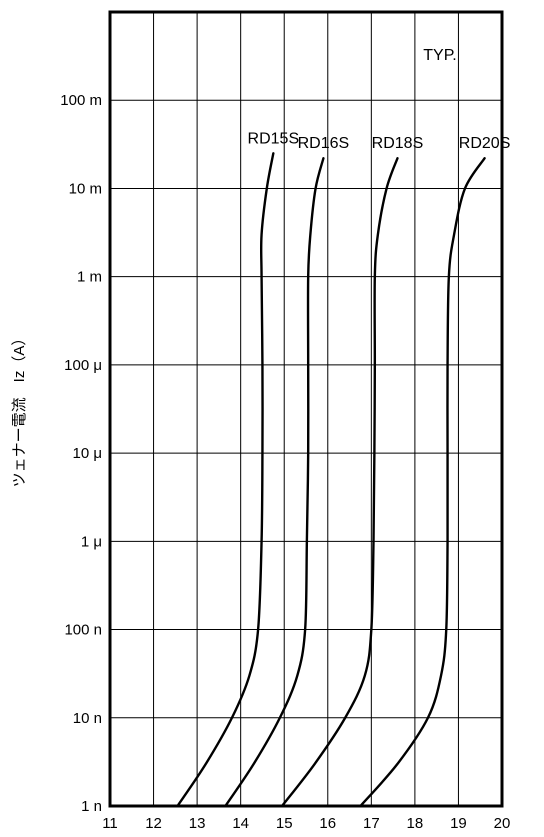 The width and height of the screenshot is (544, 837). I want to click on series-line-rd16s, so click(274, 482).